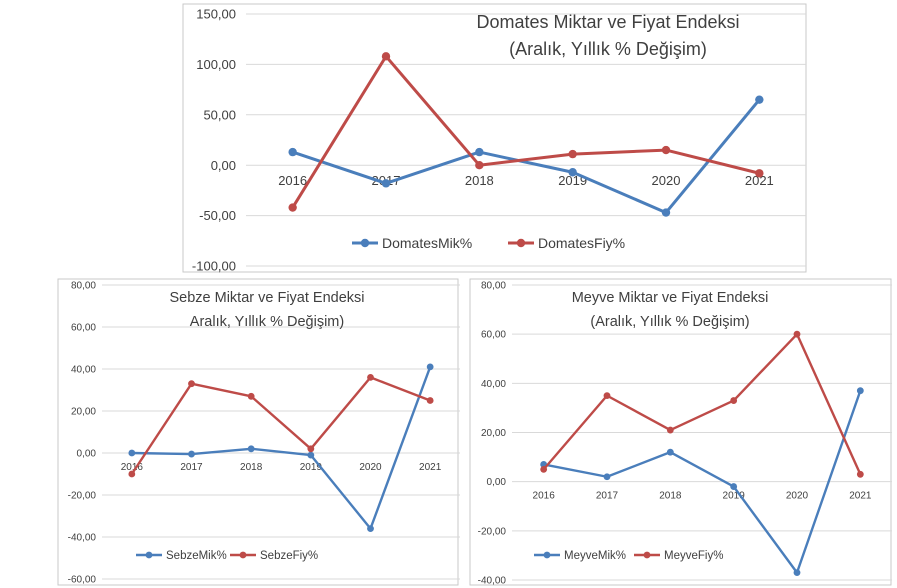 The height and width of the screenshot is (588, 897). What do you see at coordinates (427, 243) in the screenshot?
I see `legend-label: DomatesMik%` at bounding box center [427, 243].